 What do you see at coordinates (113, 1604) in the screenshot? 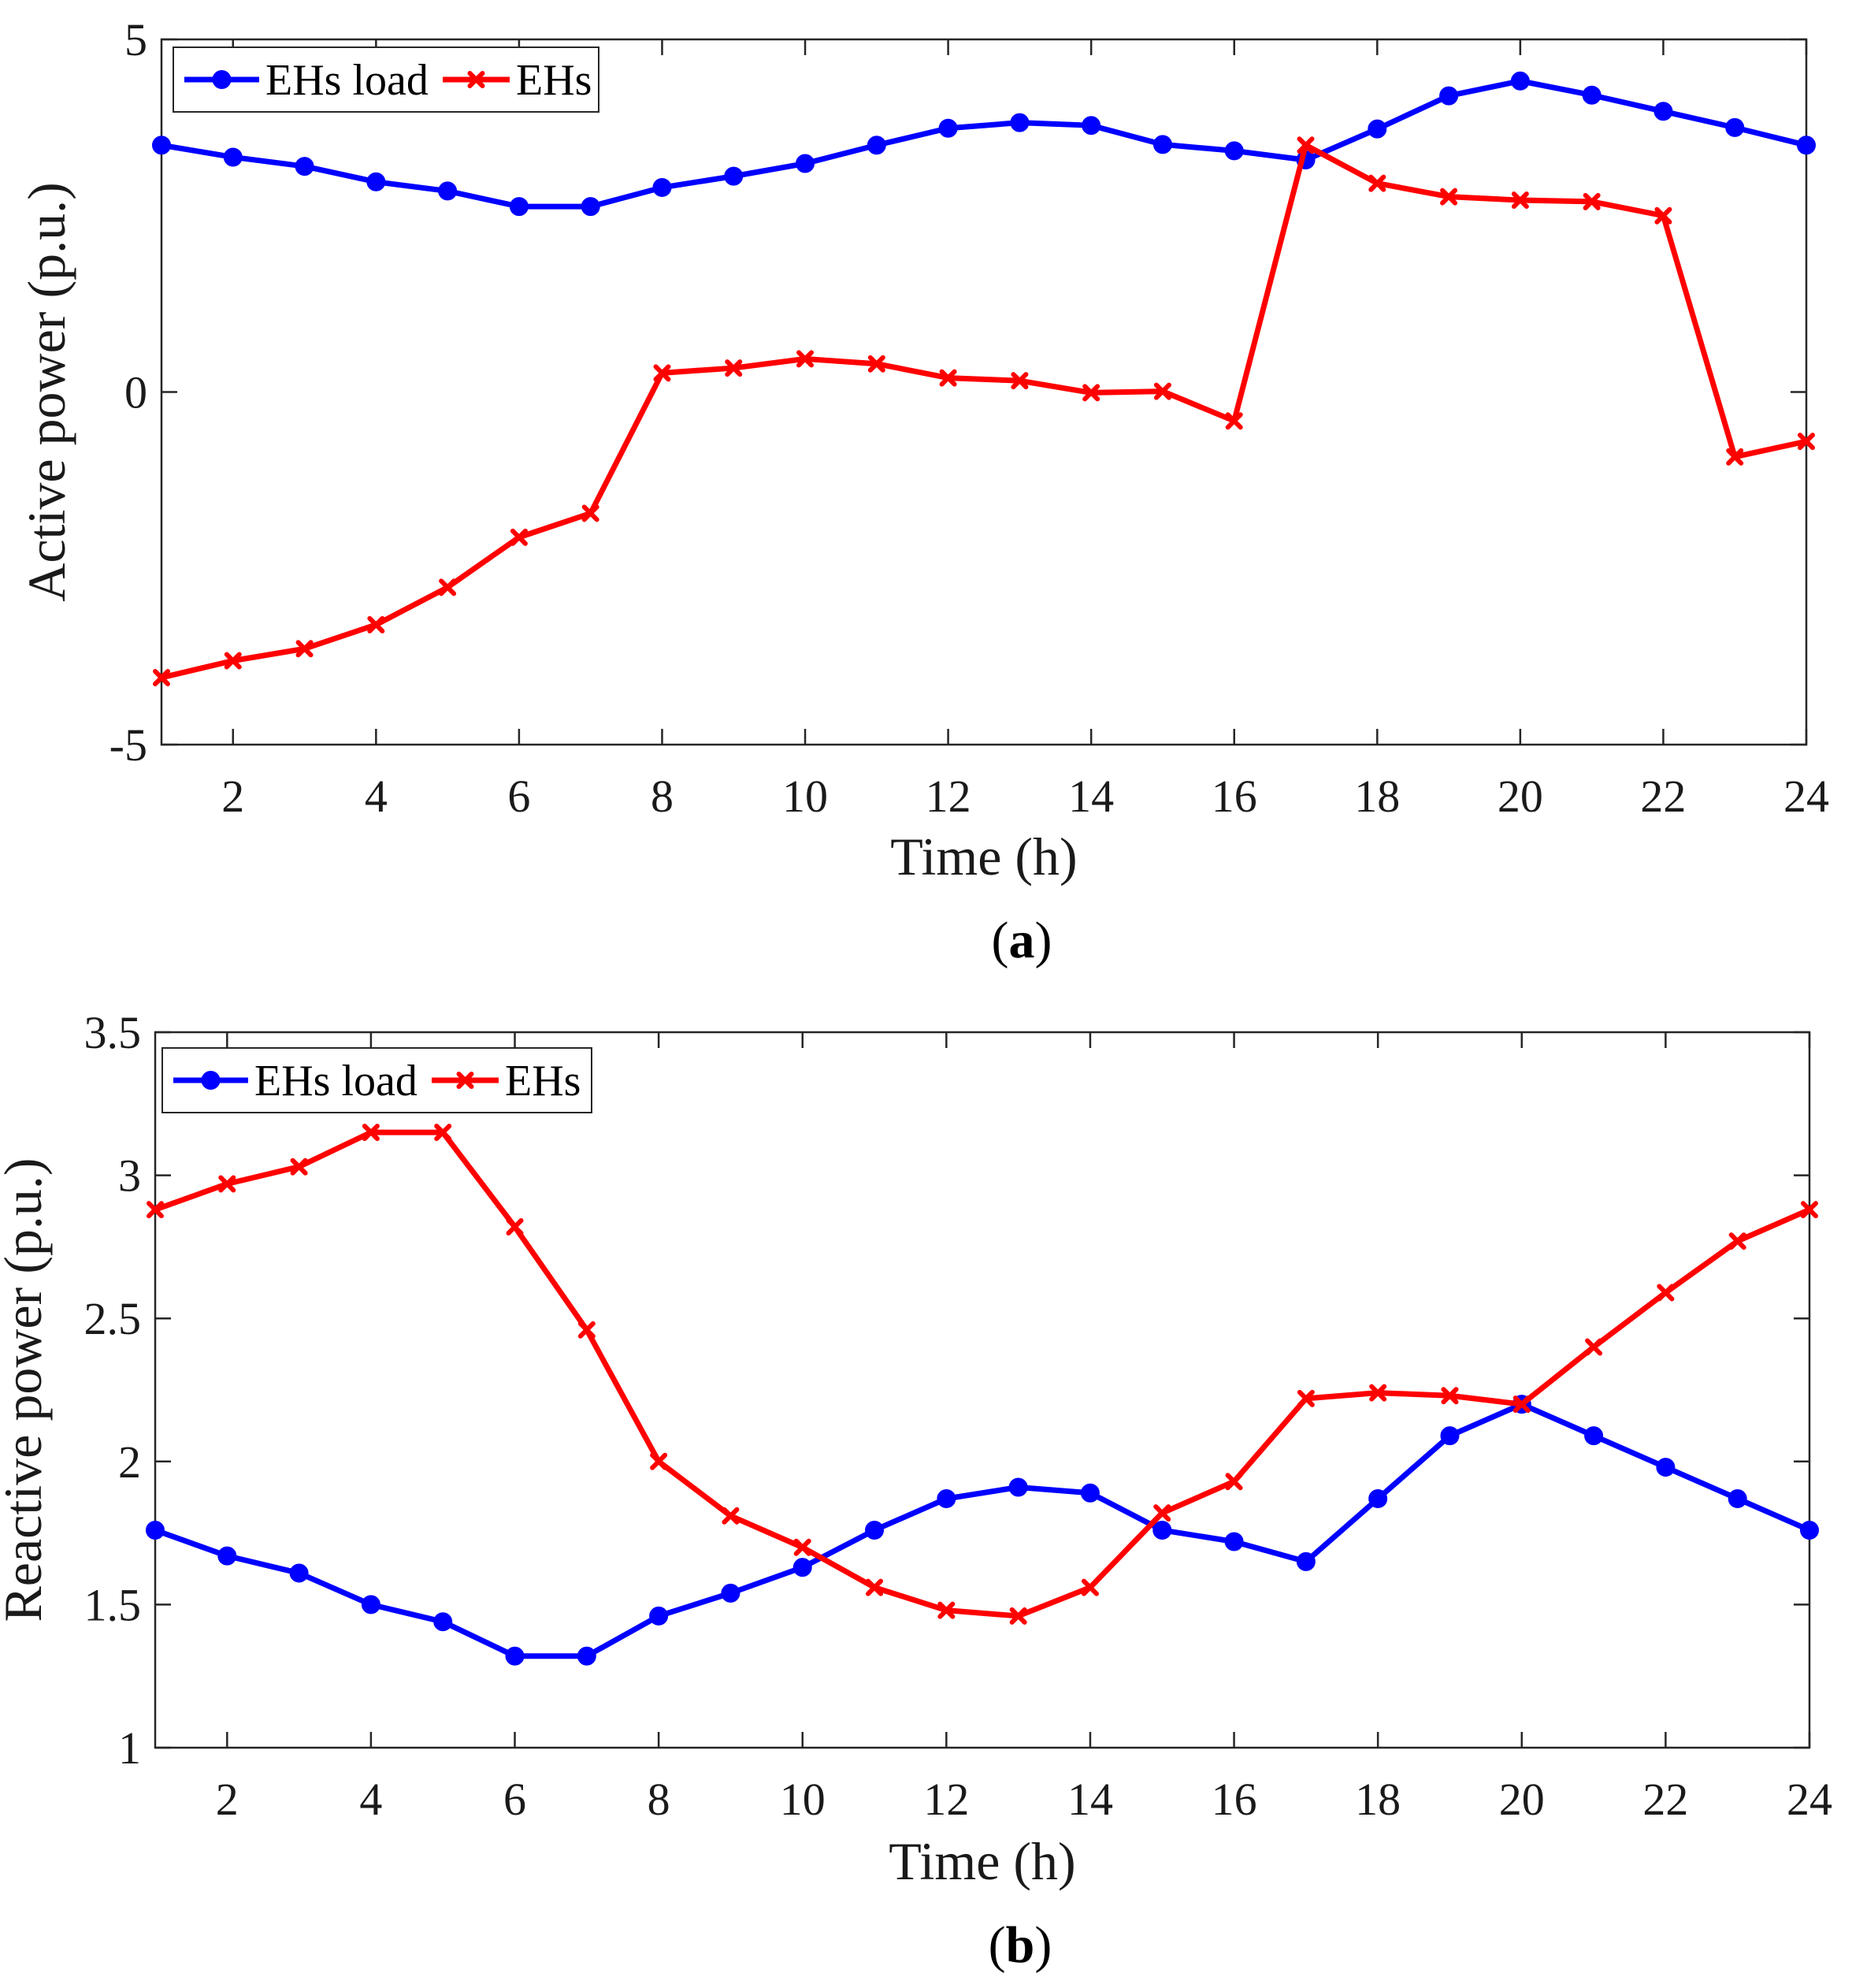
I see `y-tick-label: 1.5` at bounding box center [113, 1604].